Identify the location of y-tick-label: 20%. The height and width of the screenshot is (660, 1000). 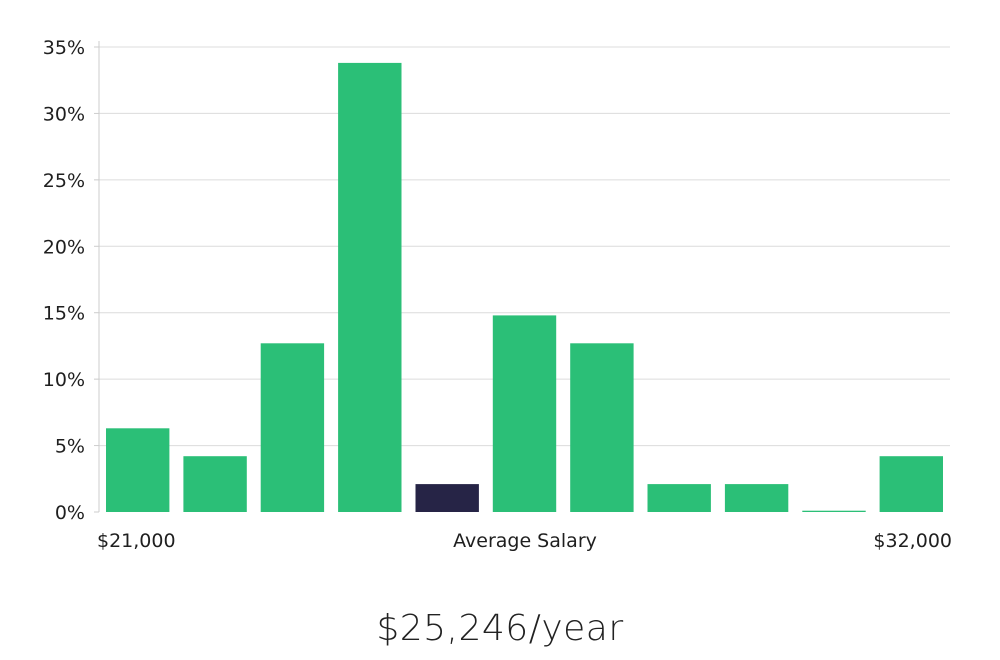
(64, 247).